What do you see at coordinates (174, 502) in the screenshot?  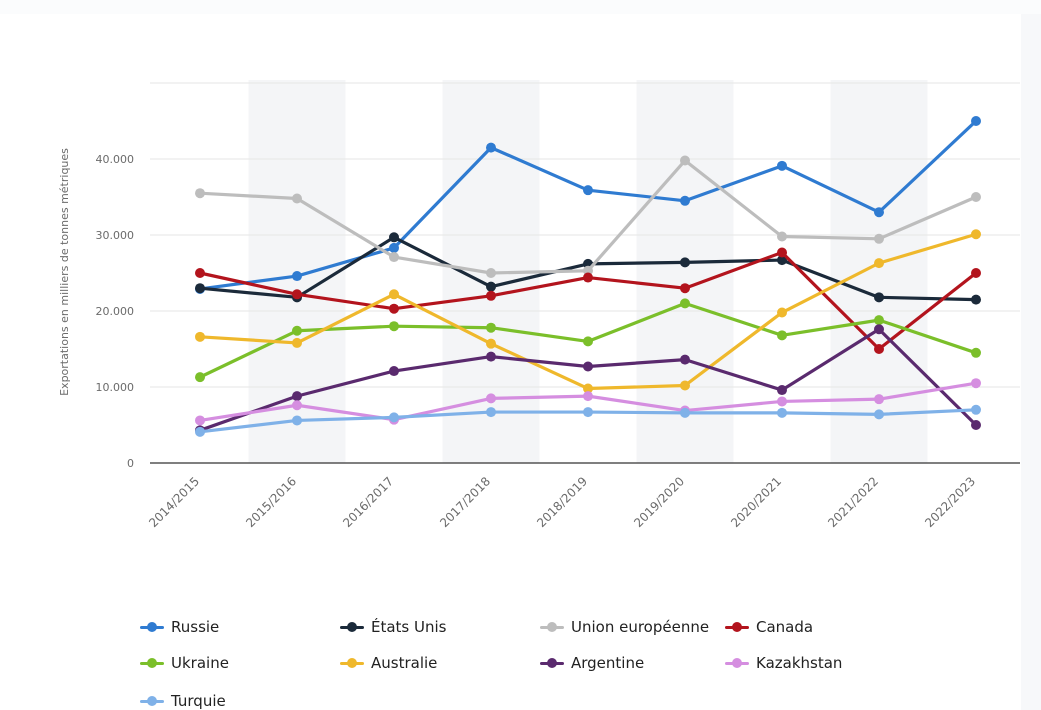 I see `x-tick-label: 2014/2015` at bounding box center [174, 502].